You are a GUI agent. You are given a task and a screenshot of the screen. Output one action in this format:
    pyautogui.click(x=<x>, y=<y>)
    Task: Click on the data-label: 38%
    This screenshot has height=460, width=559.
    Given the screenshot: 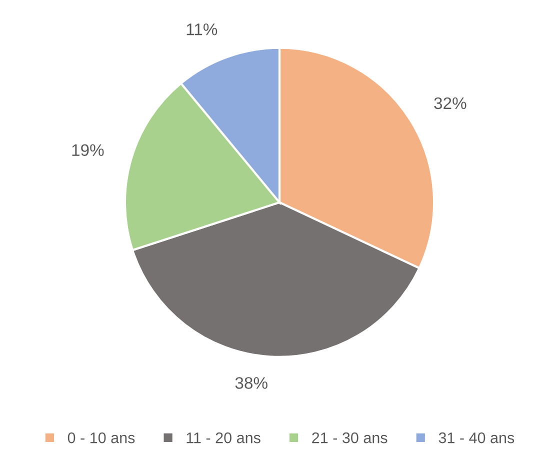 What is the action you would take?
    pyautogui.click(x=251, y=383)
    